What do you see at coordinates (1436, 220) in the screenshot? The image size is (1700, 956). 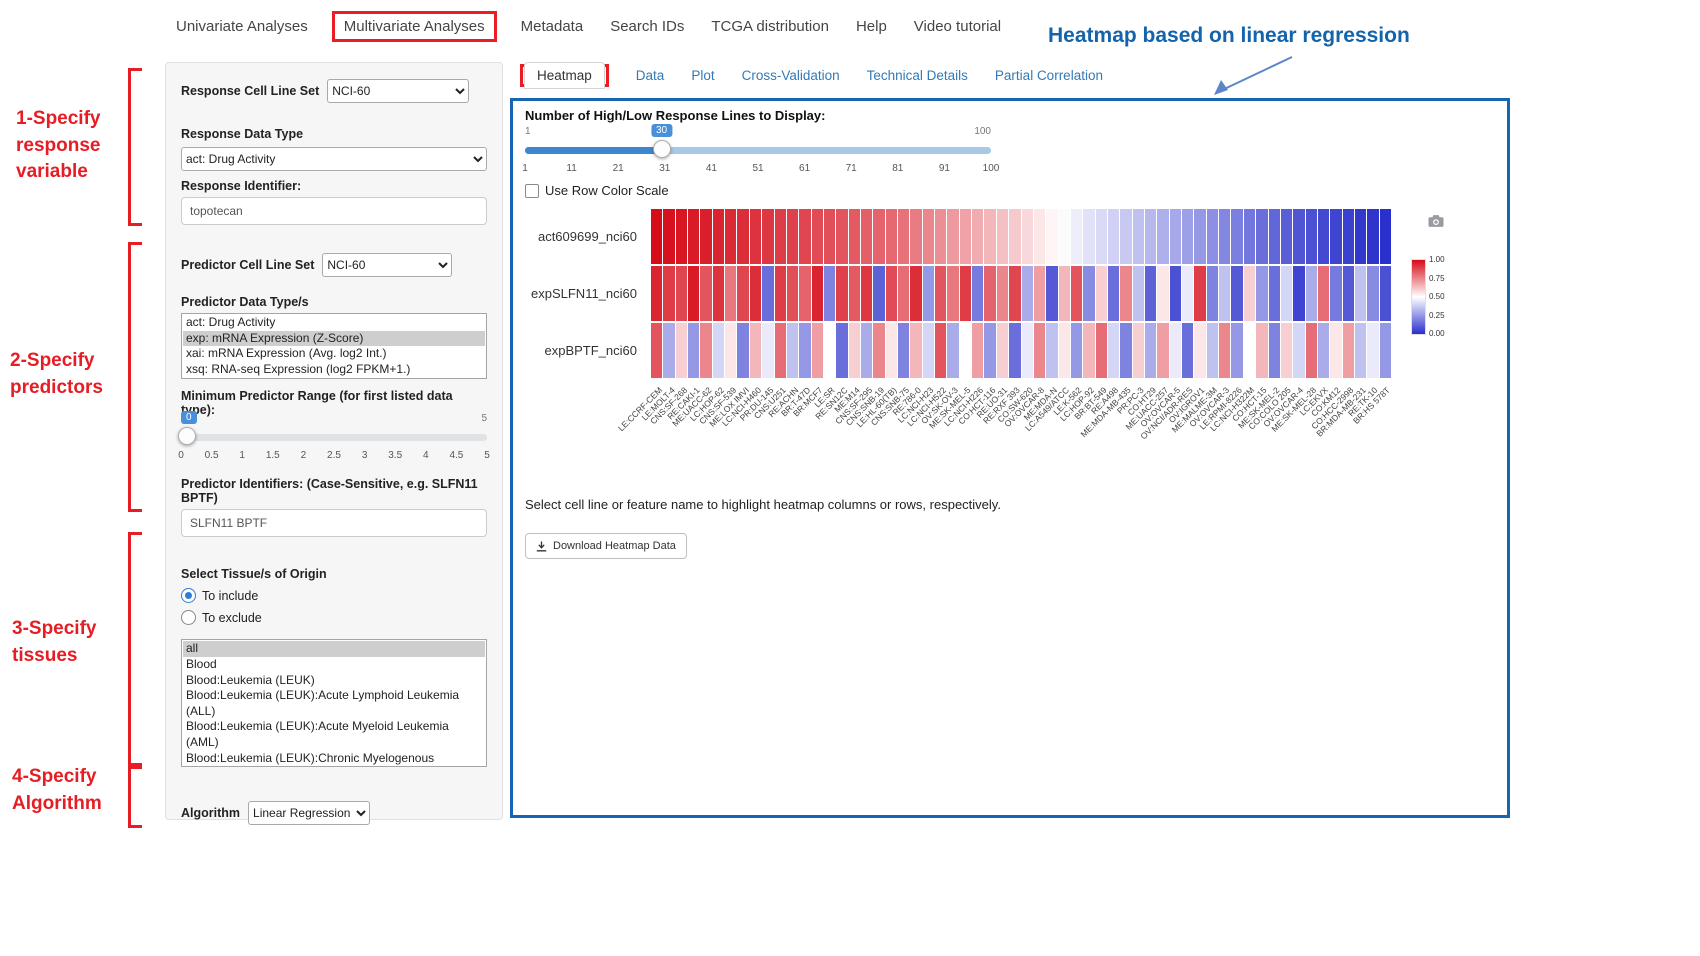 I see `camera-snapshot-icon` at bounding box center [1436, 220].